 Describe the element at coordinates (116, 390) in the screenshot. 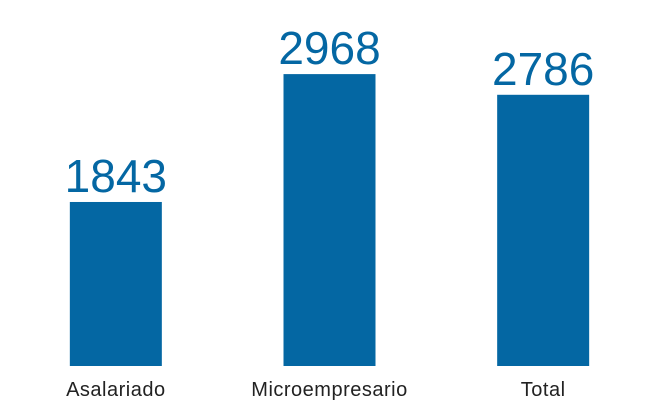

I see `x-tick-label: Asalariado` at that location.